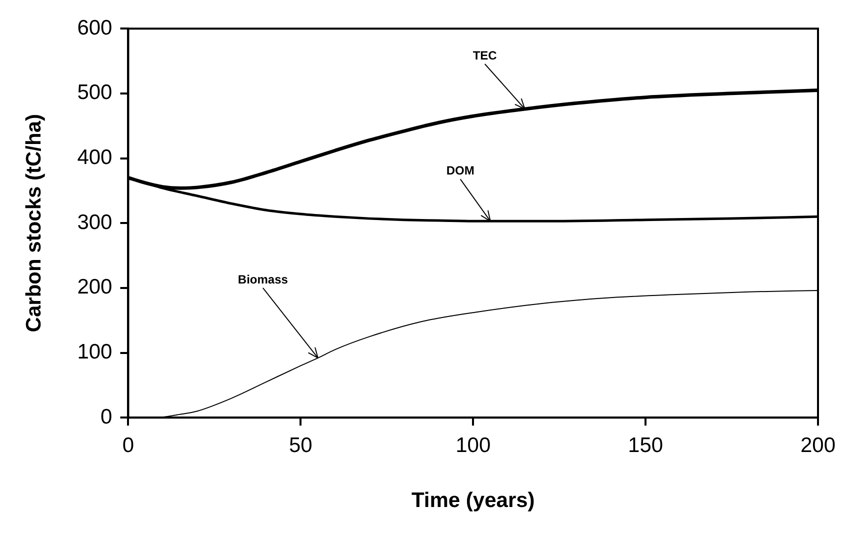  What do you see at coordinates (94, 222) in the screenshot?
I see `y-tick-label: 300` at bounding box center [94, 222].